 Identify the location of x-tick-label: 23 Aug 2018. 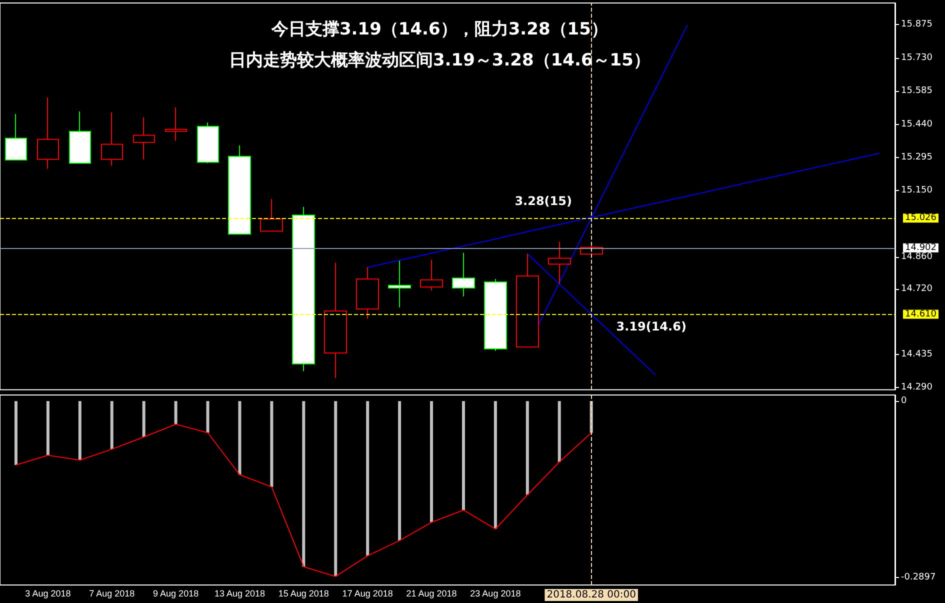
(495, 593).